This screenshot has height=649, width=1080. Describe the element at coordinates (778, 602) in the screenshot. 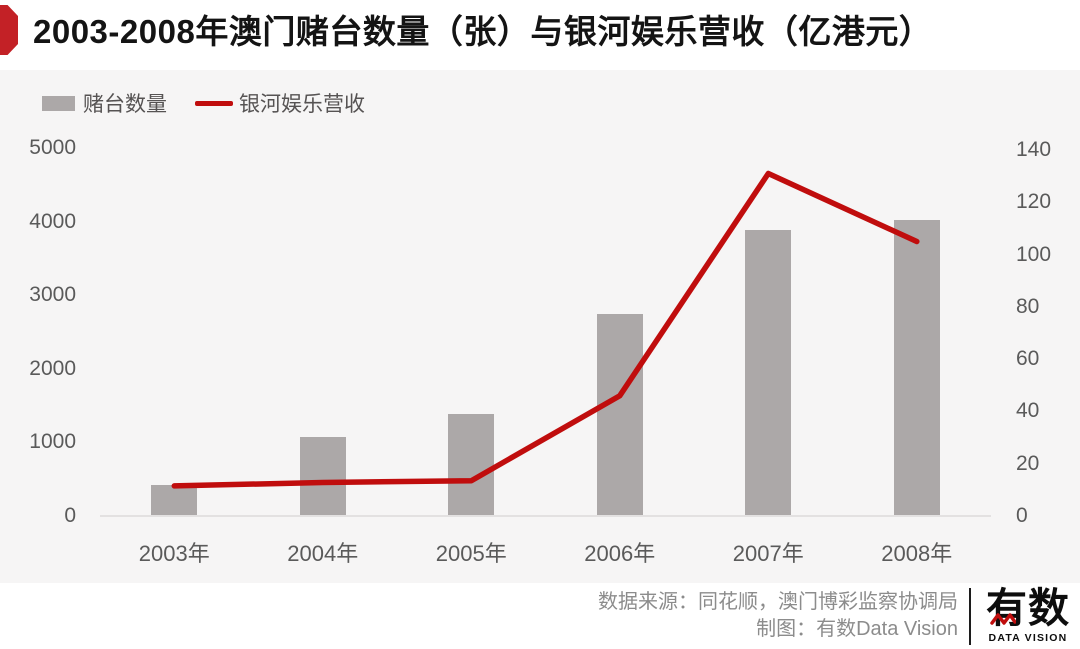

I see `data-source-line: 数据来源：同花顺，澳门博彩监察协调局` at that location.